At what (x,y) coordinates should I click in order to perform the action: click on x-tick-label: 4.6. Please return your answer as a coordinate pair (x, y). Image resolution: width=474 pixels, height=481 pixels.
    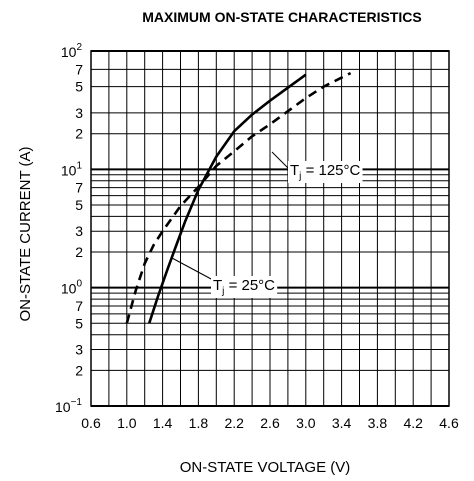
    Looking at the image, I should click on (449, 423).